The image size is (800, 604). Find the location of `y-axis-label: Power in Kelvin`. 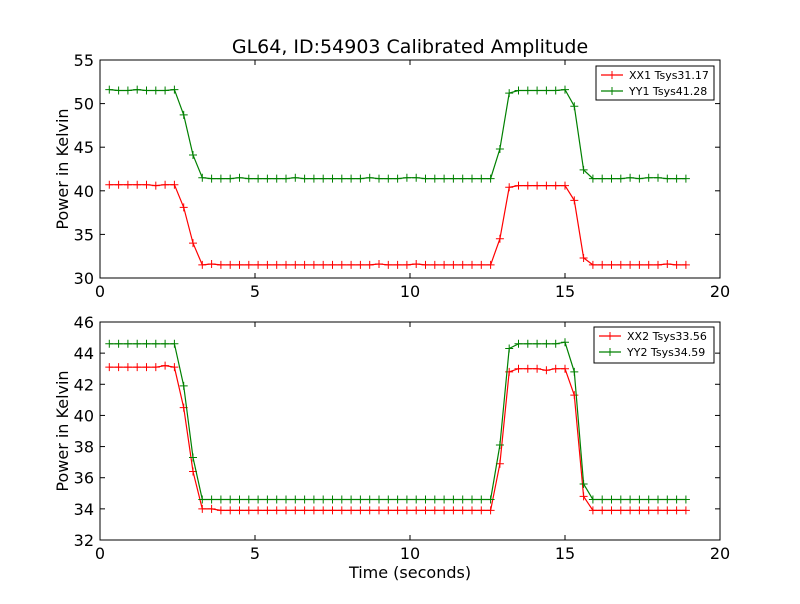

y-axis-label: Power in Kelvin is located at coordinates (62, 168).